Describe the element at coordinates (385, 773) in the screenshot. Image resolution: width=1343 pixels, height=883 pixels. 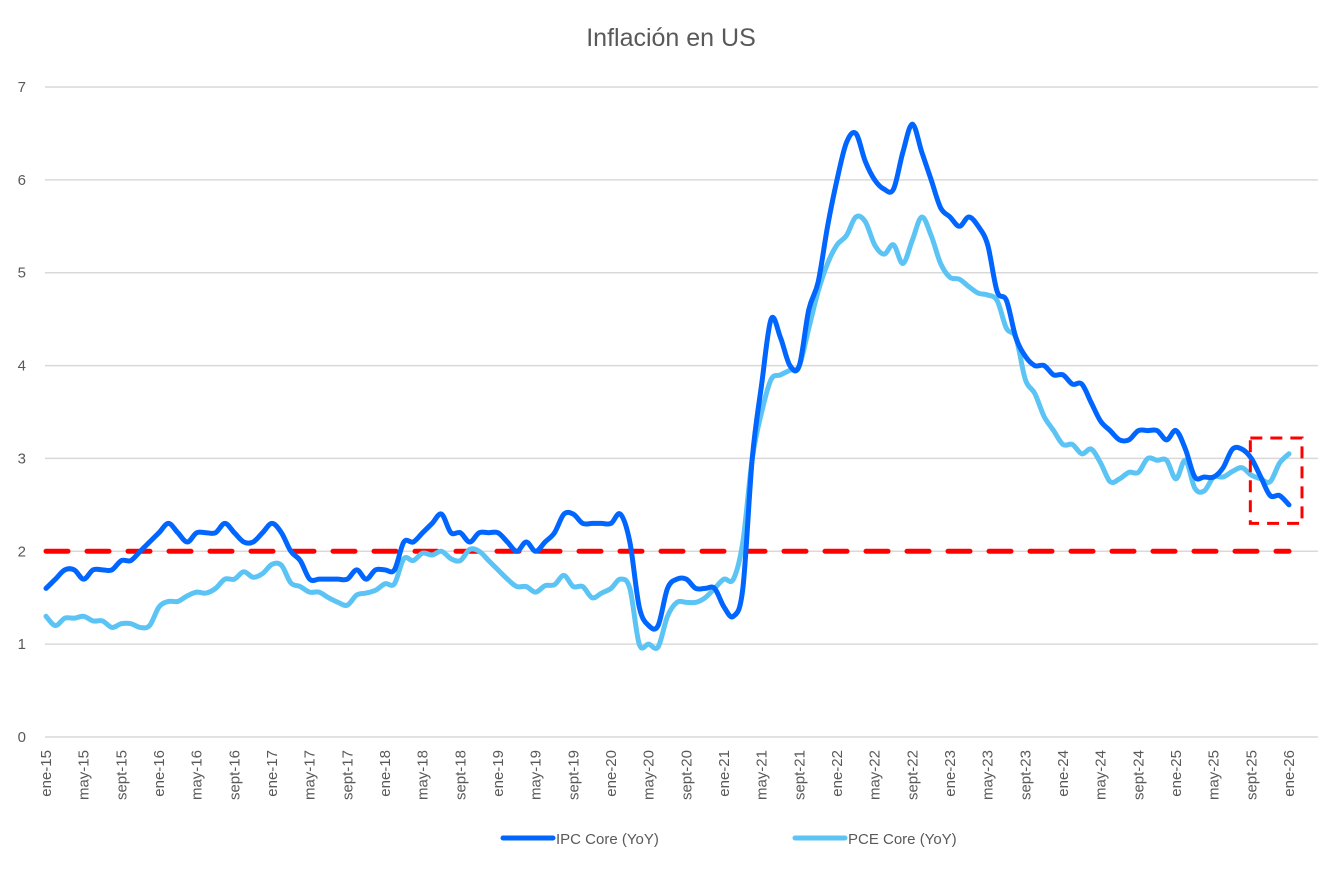
I see `x-tick-label: ene-18` at that location.